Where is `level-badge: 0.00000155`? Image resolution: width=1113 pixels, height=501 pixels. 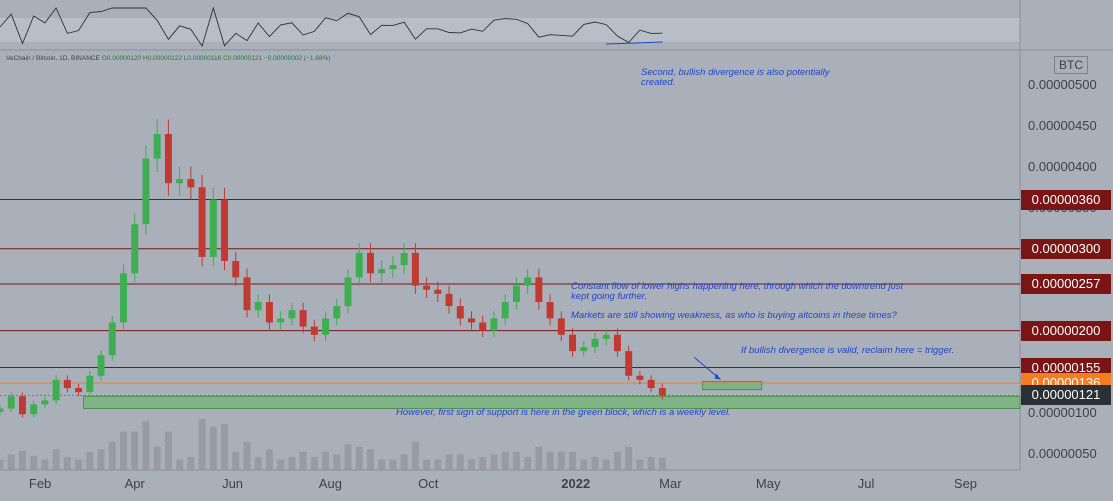
level-badge: 0.00000155 is located at coordinates (1066, 367).